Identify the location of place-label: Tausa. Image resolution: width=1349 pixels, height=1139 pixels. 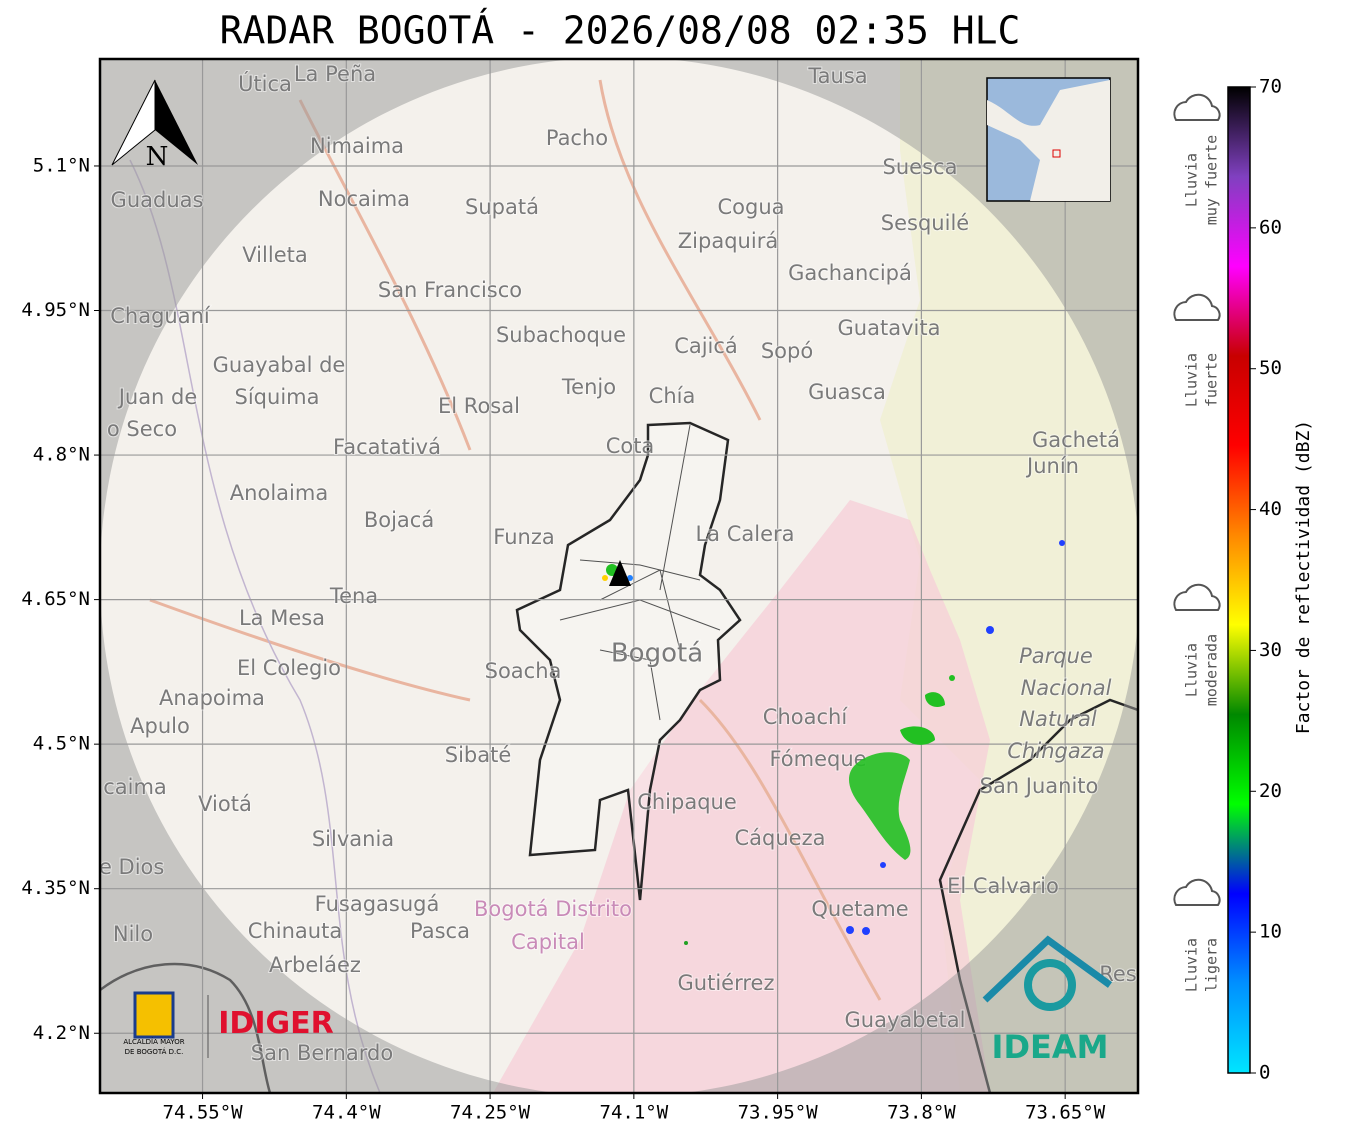
(837, 76).